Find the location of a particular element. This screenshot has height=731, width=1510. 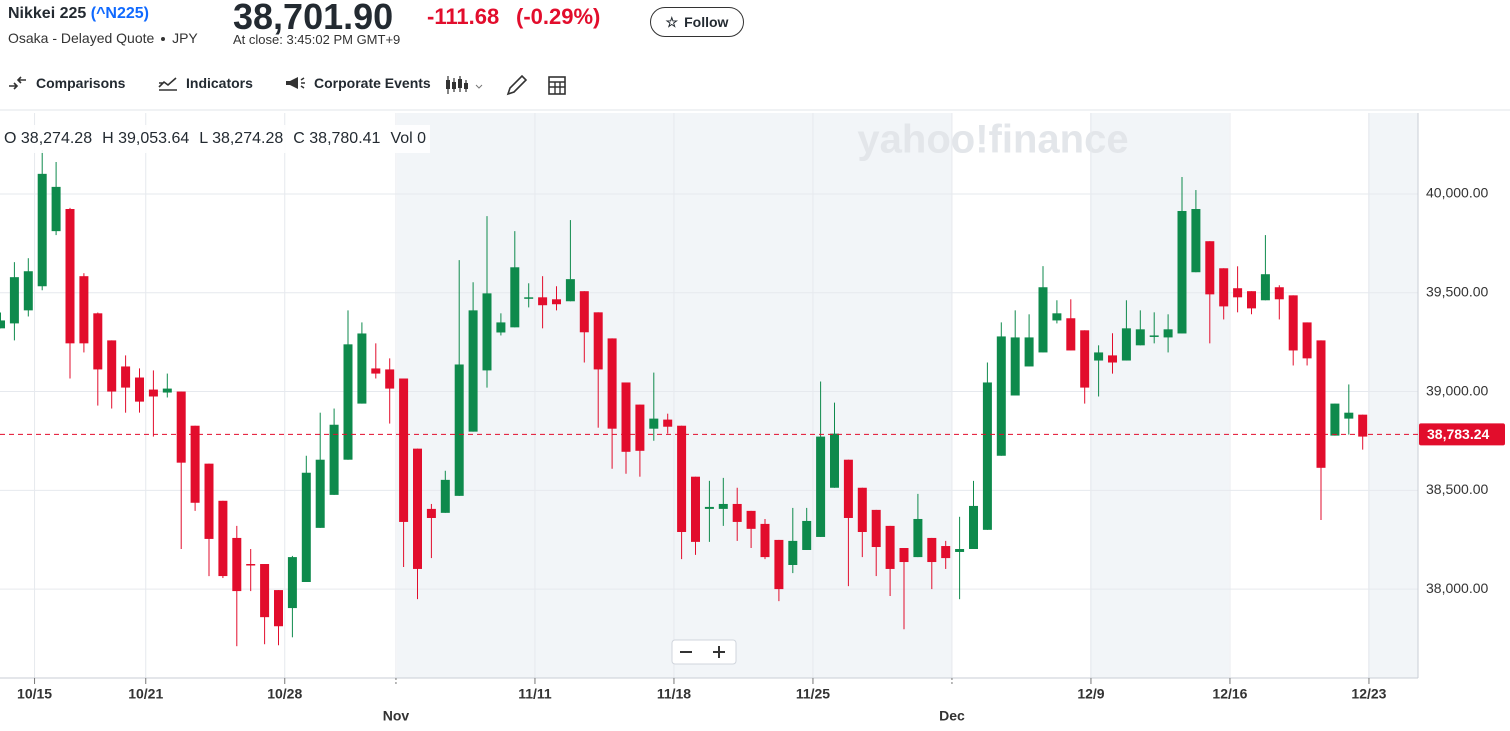

close-time: At close: 3:45:02 PM GMT+9 is located at coordinates (317, 39).